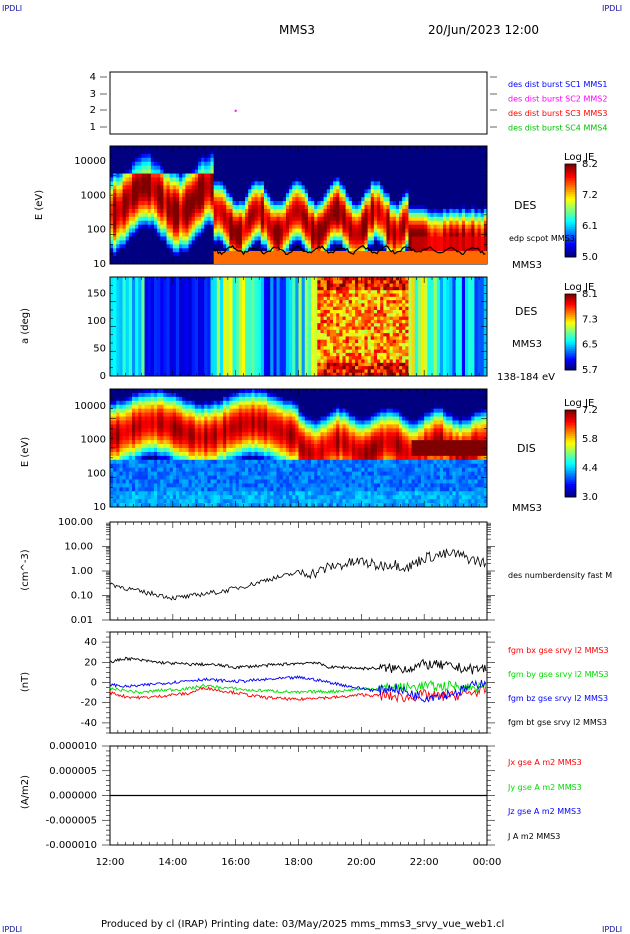 This screenshot has height=934, width=630. I want to click on burst-legend-2: des dist burst SC2 MMS2, so click(557, 99).